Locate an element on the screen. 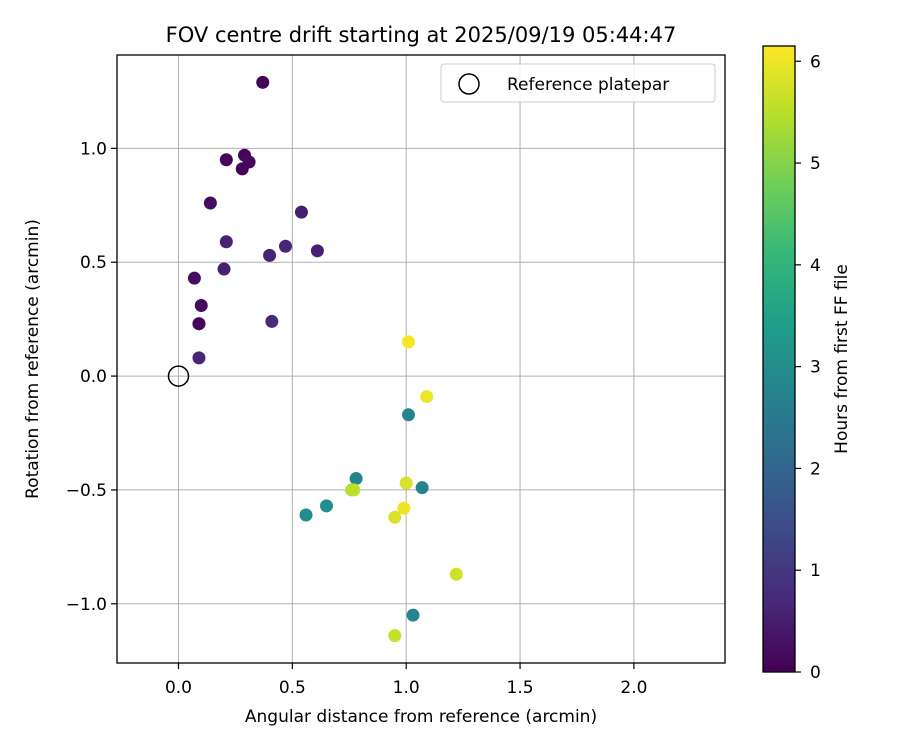  legend-box is located at coordinates (578, 83).